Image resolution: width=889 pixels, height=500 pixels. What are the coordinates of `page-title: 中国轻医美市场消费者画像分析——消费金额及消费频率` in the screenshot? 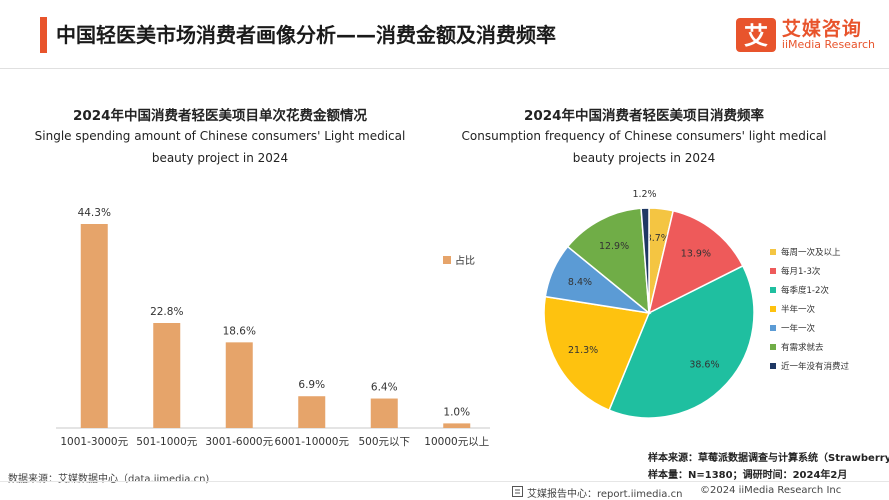 It's located at (306, 35).